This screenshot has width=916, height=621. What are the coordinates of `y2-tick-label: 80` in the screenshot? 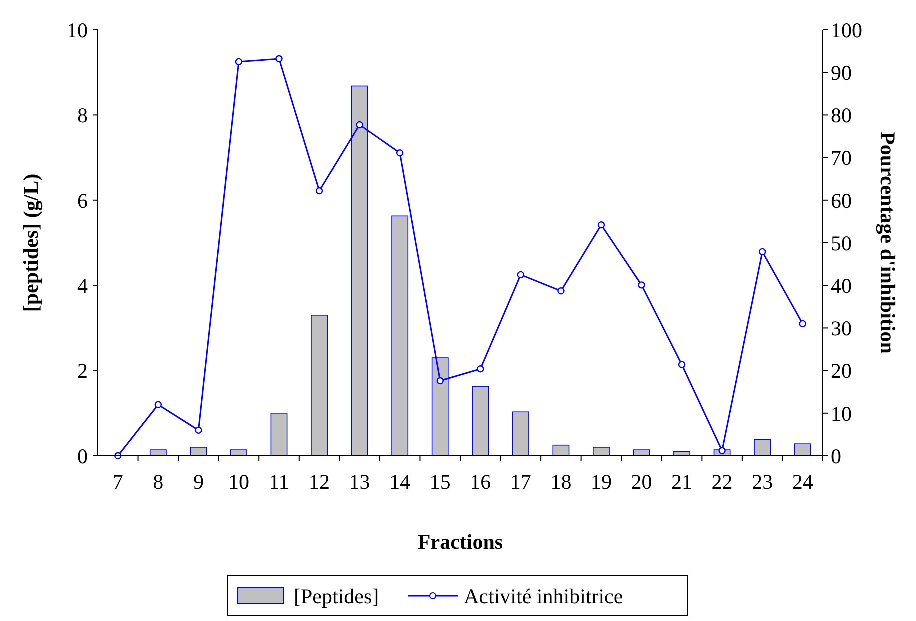 It's located at (841, 116).